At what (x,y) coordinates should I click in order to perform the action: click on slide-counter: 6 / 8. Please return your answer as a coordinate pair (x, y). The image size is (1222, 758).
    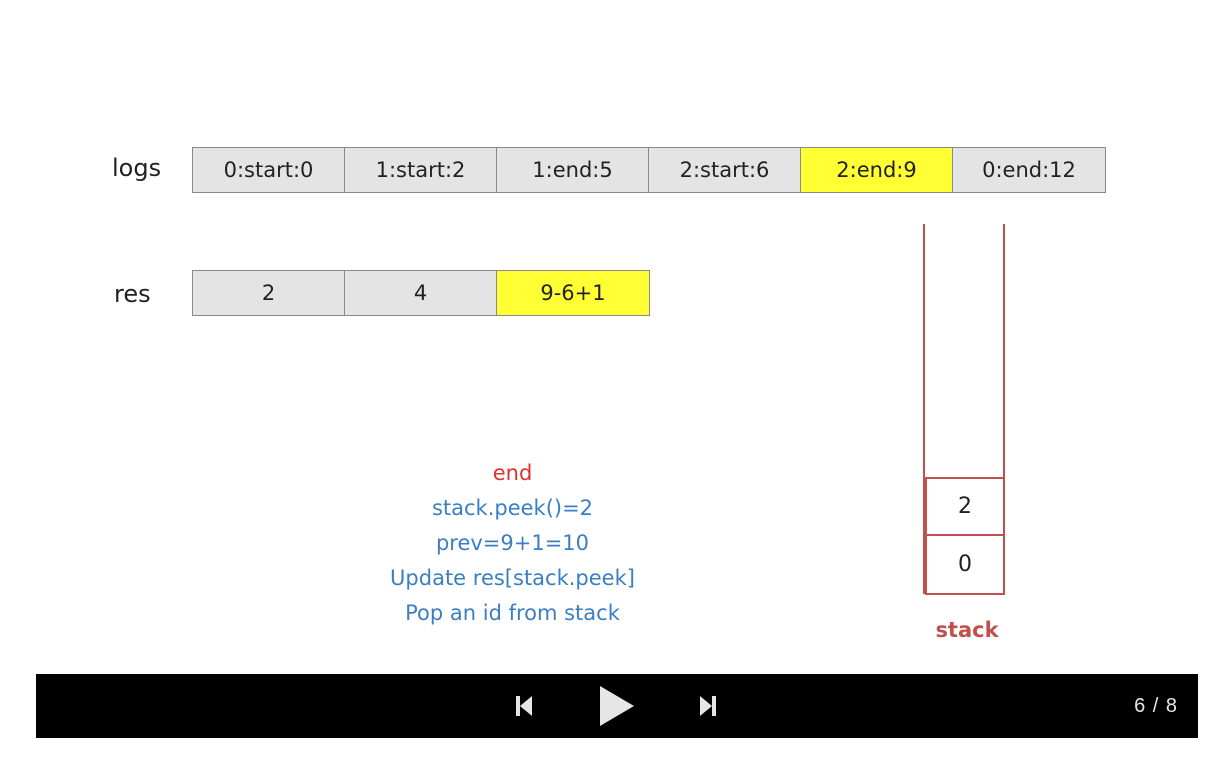
    Looking at the image, I should click on (1156, 705).